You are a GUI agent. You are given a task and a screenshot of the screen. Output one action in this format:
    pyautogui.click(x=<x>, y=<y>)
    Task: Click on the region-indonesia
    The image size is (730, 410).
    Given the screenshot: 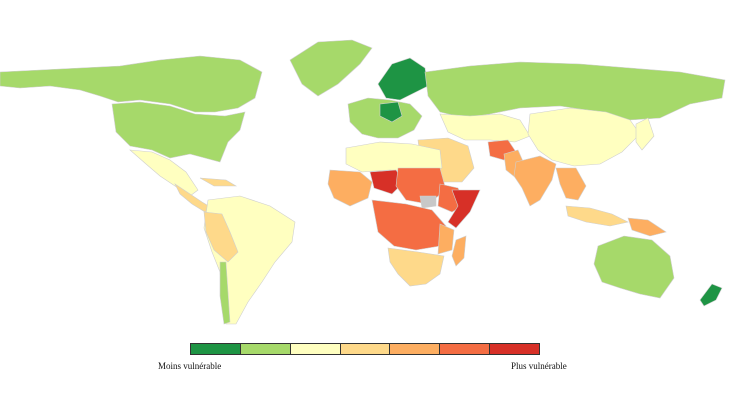 What is the action you would take?
    pyautogui.click(x=597, y=216)
    